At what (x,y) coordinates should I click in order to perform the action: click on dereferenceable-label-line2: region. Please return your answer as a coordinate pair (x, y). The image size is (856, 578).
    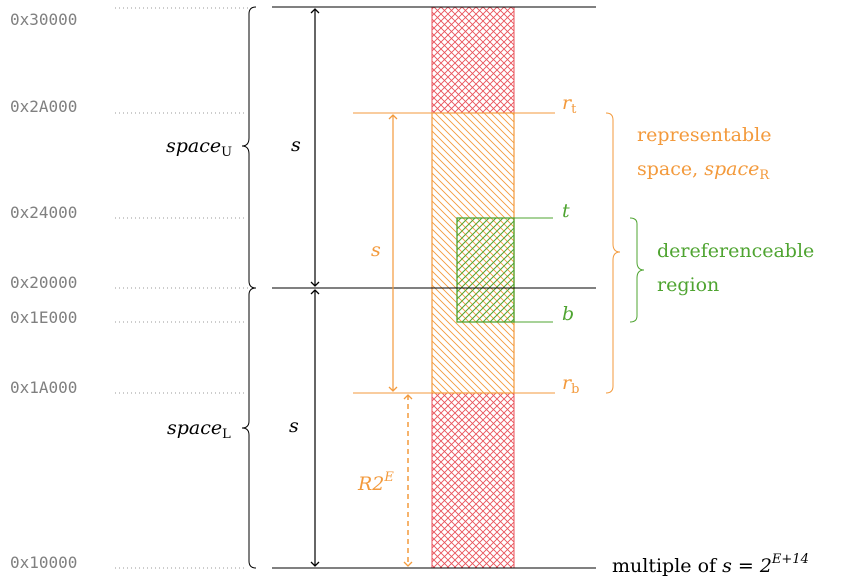
    Looking at the image, I should click on (688, 285).